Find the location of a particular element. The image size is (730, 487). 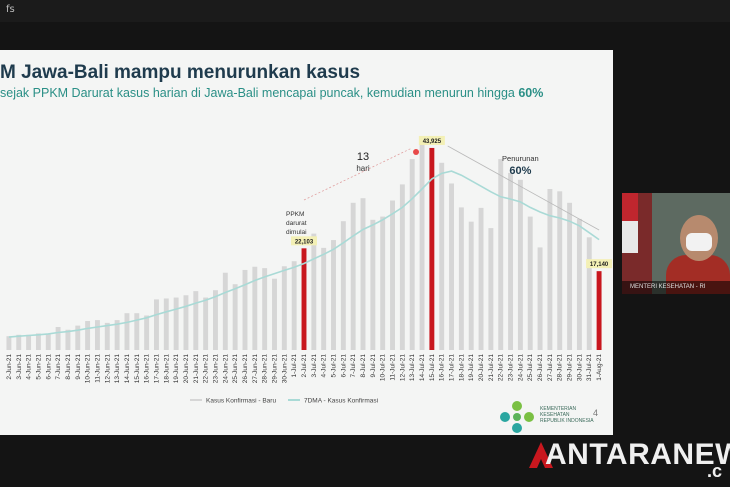

annotation-ppkm: dimulai is located at coordinates (296, 232).